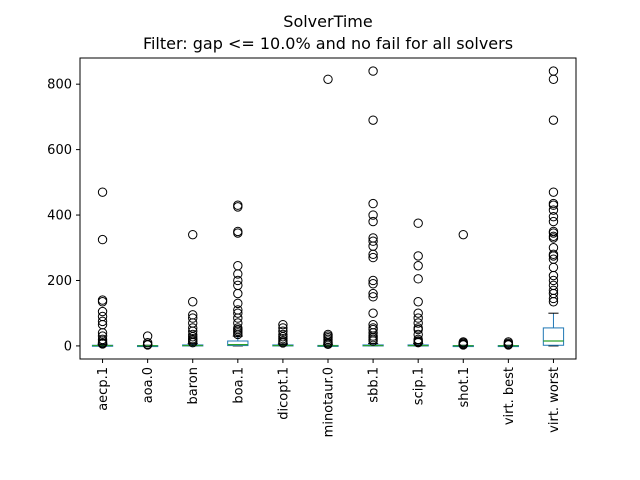  Describe the element at coordinates (103, 389) in the screenshot. I see `x-tick-label: aecp.1` at that location.